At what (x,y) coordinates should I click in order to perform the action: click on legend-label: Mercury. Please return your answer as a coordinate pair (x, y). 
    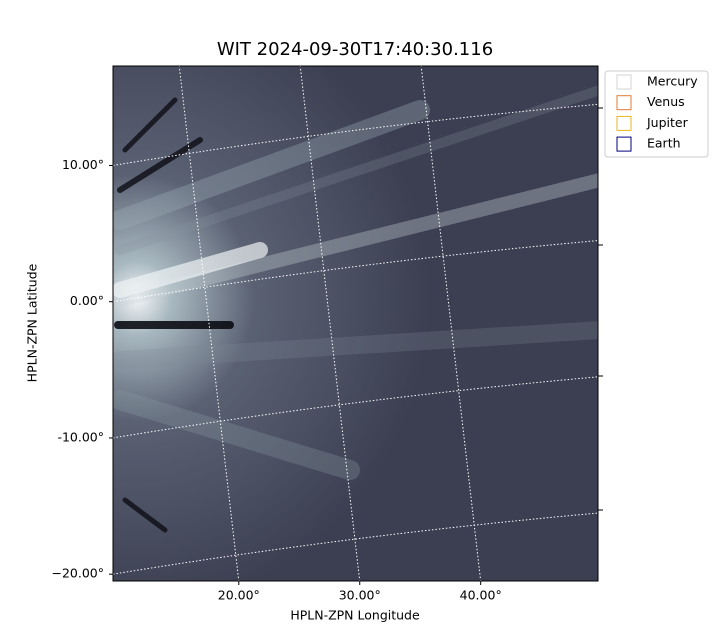
    Looking at the image, I should click on (672, 81).